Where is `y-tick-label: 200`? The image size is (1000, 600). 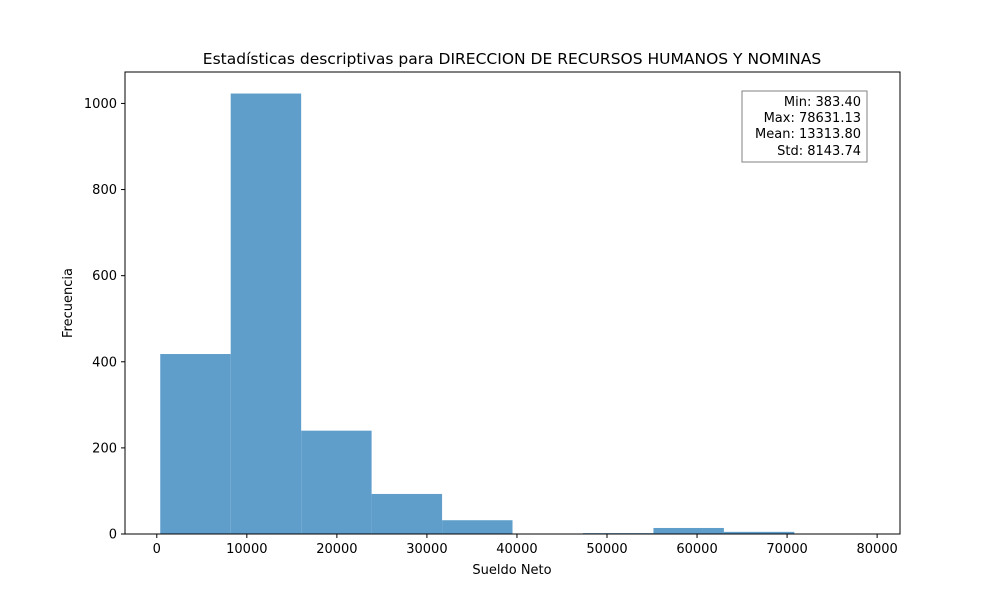
y-tick-label: 200 is located at coordinates (104, 448).